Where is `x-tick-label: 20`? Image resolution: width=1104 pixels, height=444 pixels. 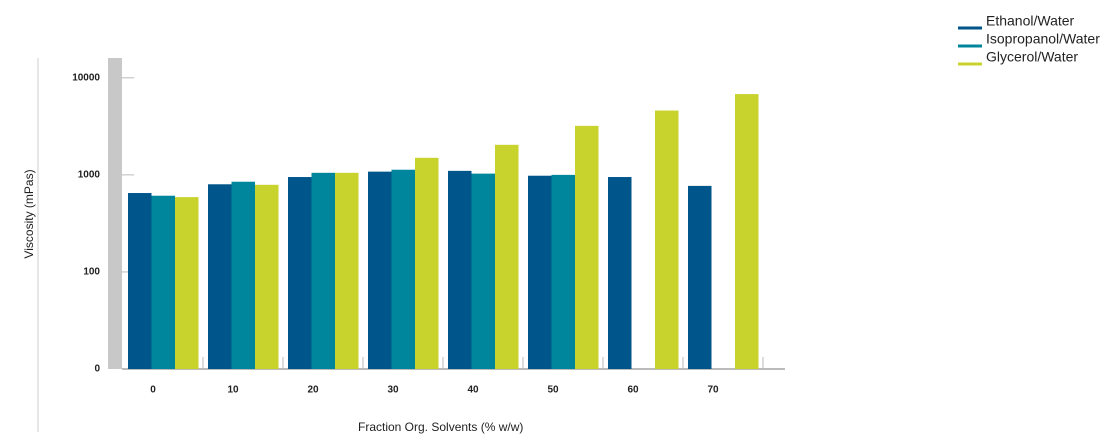 x-tick-label: 20 is located at coordinates (313, 390).